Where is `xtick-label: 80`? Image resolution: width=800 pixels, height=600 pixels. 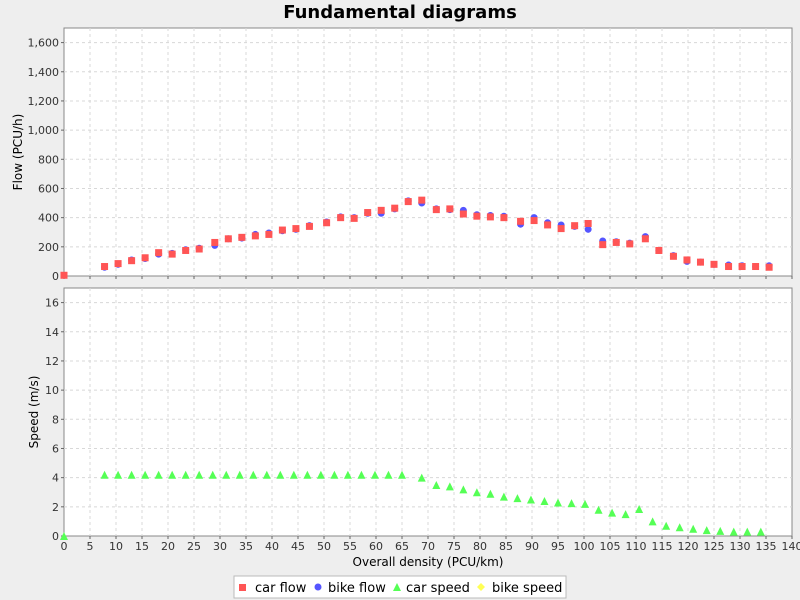 xtick-label: 80 is located at coordinates (480, 546).